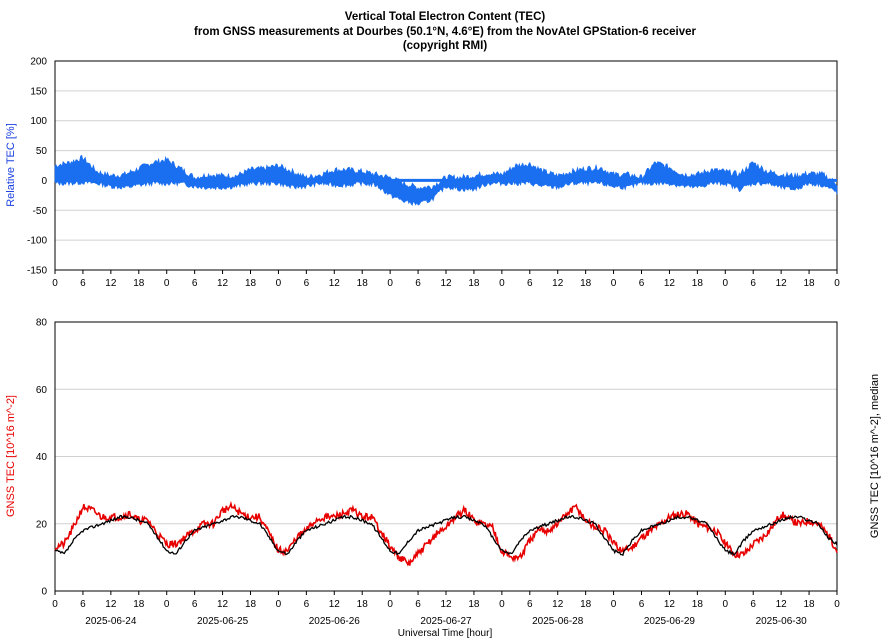  I want to click on y-tick-label: 100, so click(38, 121).